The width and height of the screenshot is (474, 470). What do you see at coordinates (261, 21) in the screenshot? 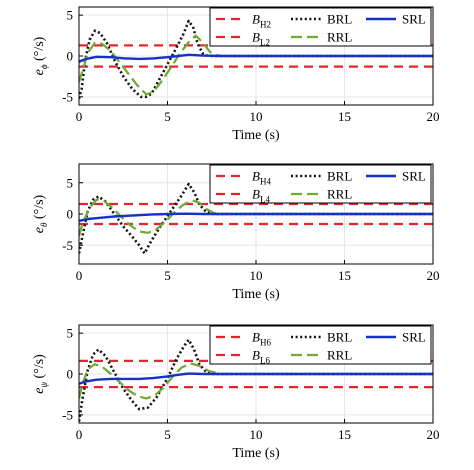
I see `legend-label: BH2` at bounding box center [261, 21].